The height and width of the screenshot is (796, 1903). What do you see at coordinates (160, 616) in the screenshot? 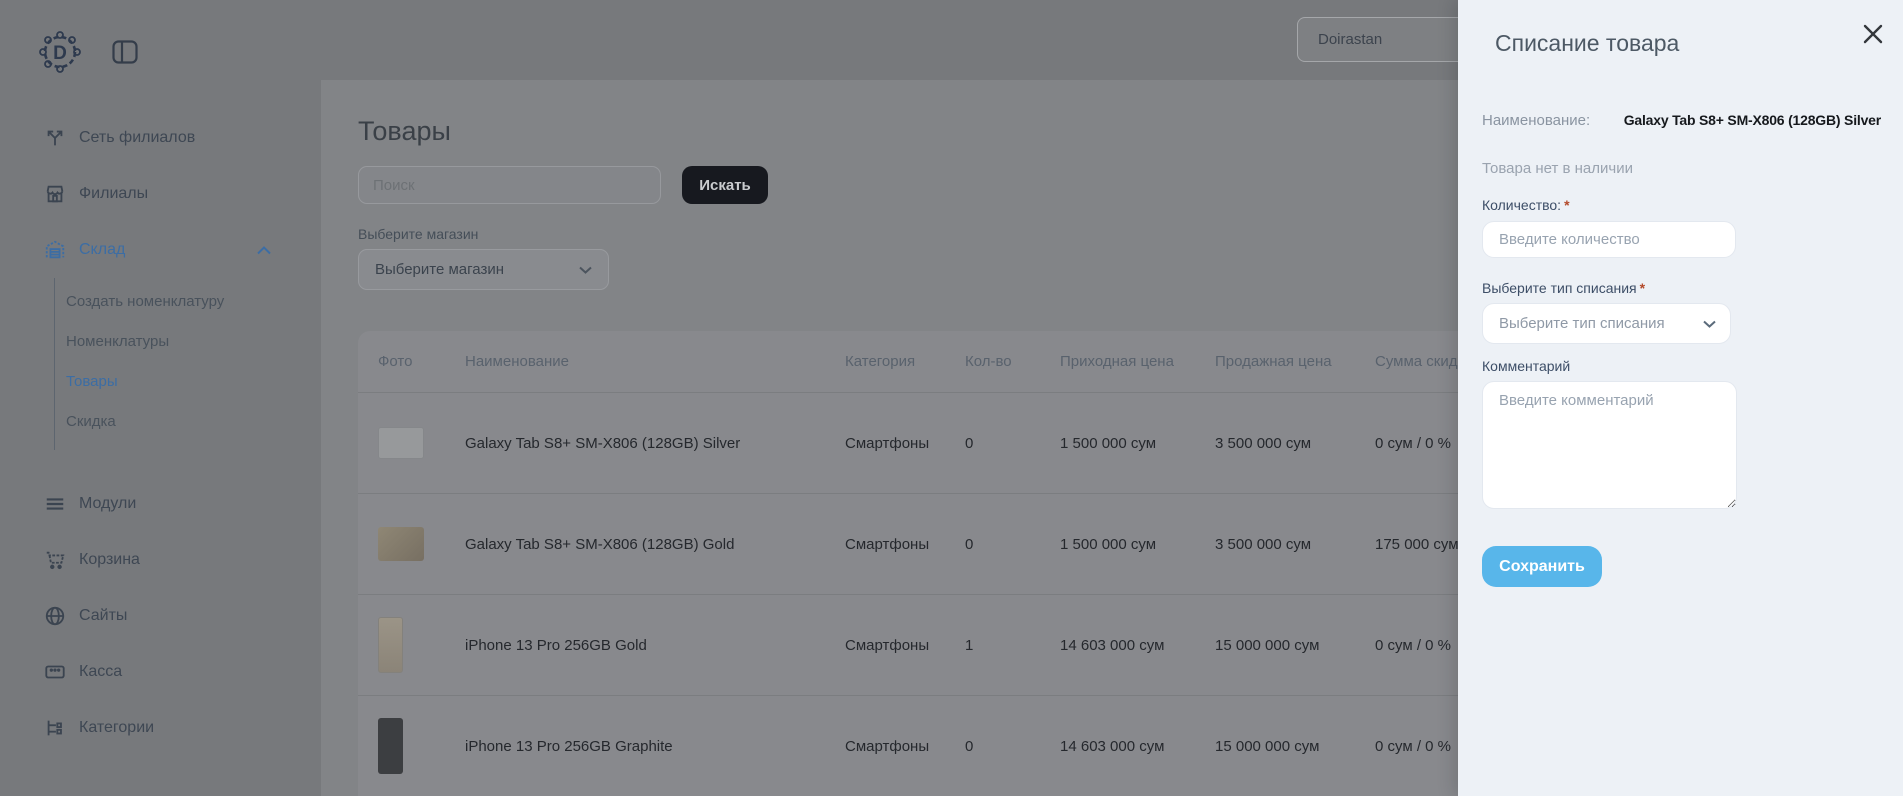
I see `sidebar-item-sites: Сайты` at bounding box center [160, 616].